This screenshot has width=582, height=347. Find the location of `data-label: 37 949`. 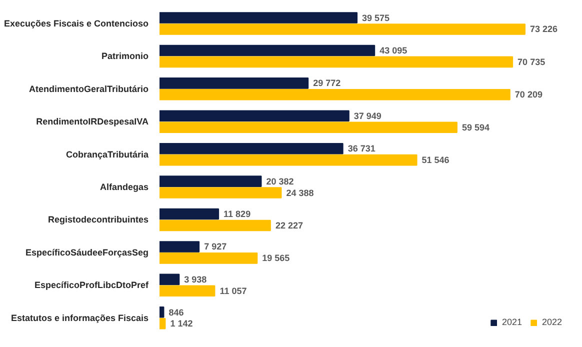

data-label: 37 949 is located at coordinates (368, 115).